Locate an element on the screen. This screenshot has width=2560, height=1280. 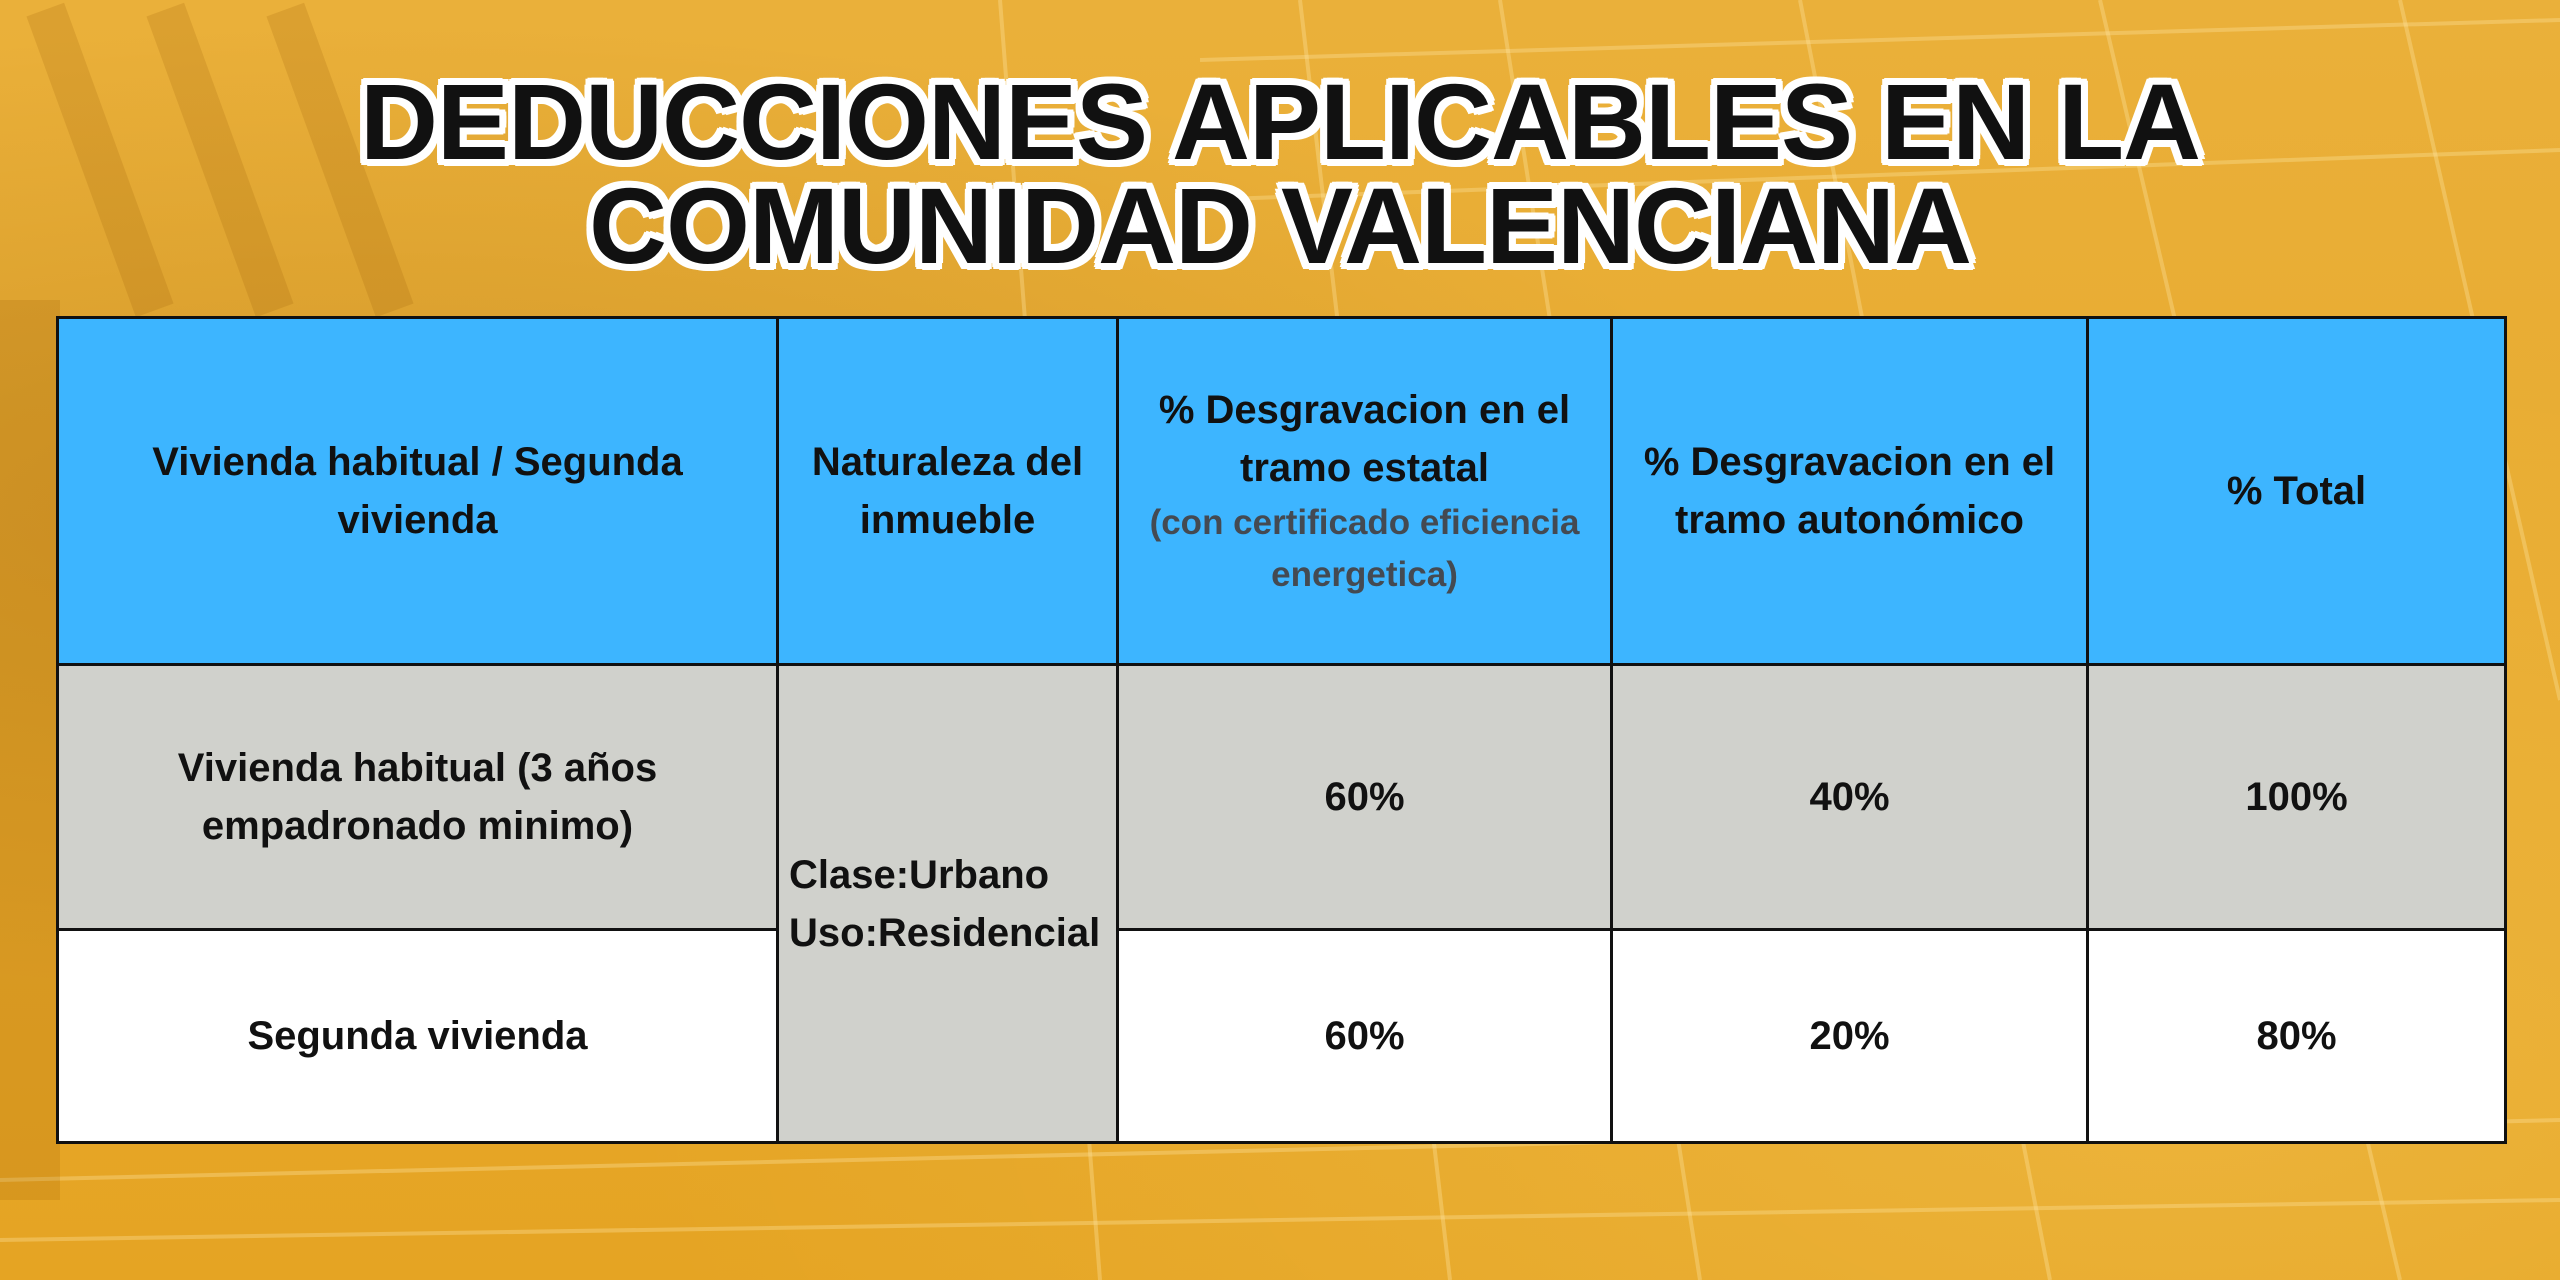
naturaleza-clase: Clase:Urbano is located at coordinates (919, 874).